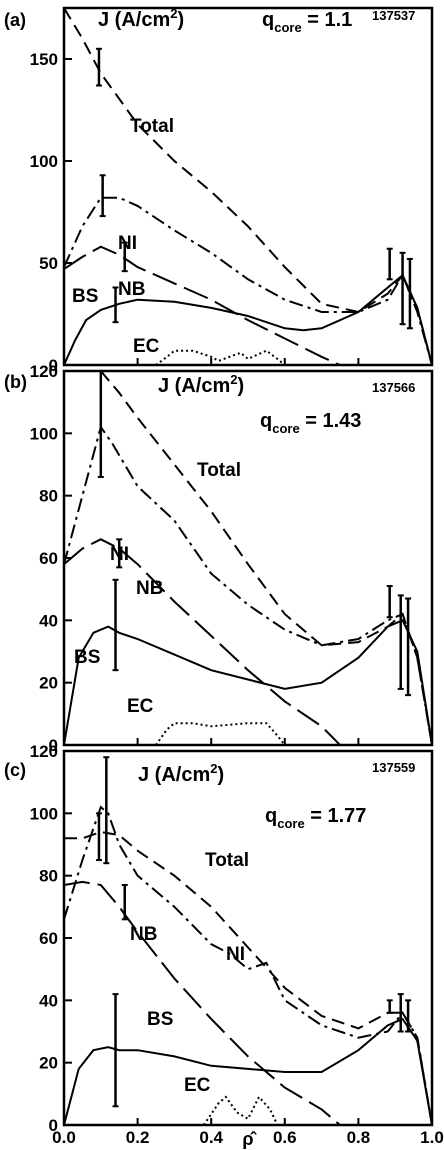 This screenshot has width=444, height=1150. What do you see at coordinates (160, 1019) in the screenshot?
I see `series-bs-label: BS` at bounding box center [160, 1019].